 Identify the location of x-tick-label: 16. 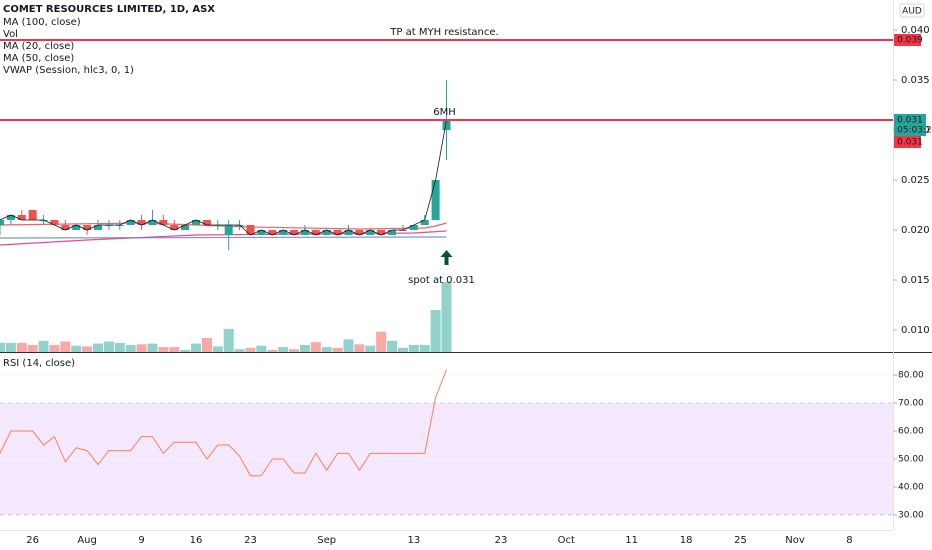
(196, 540).